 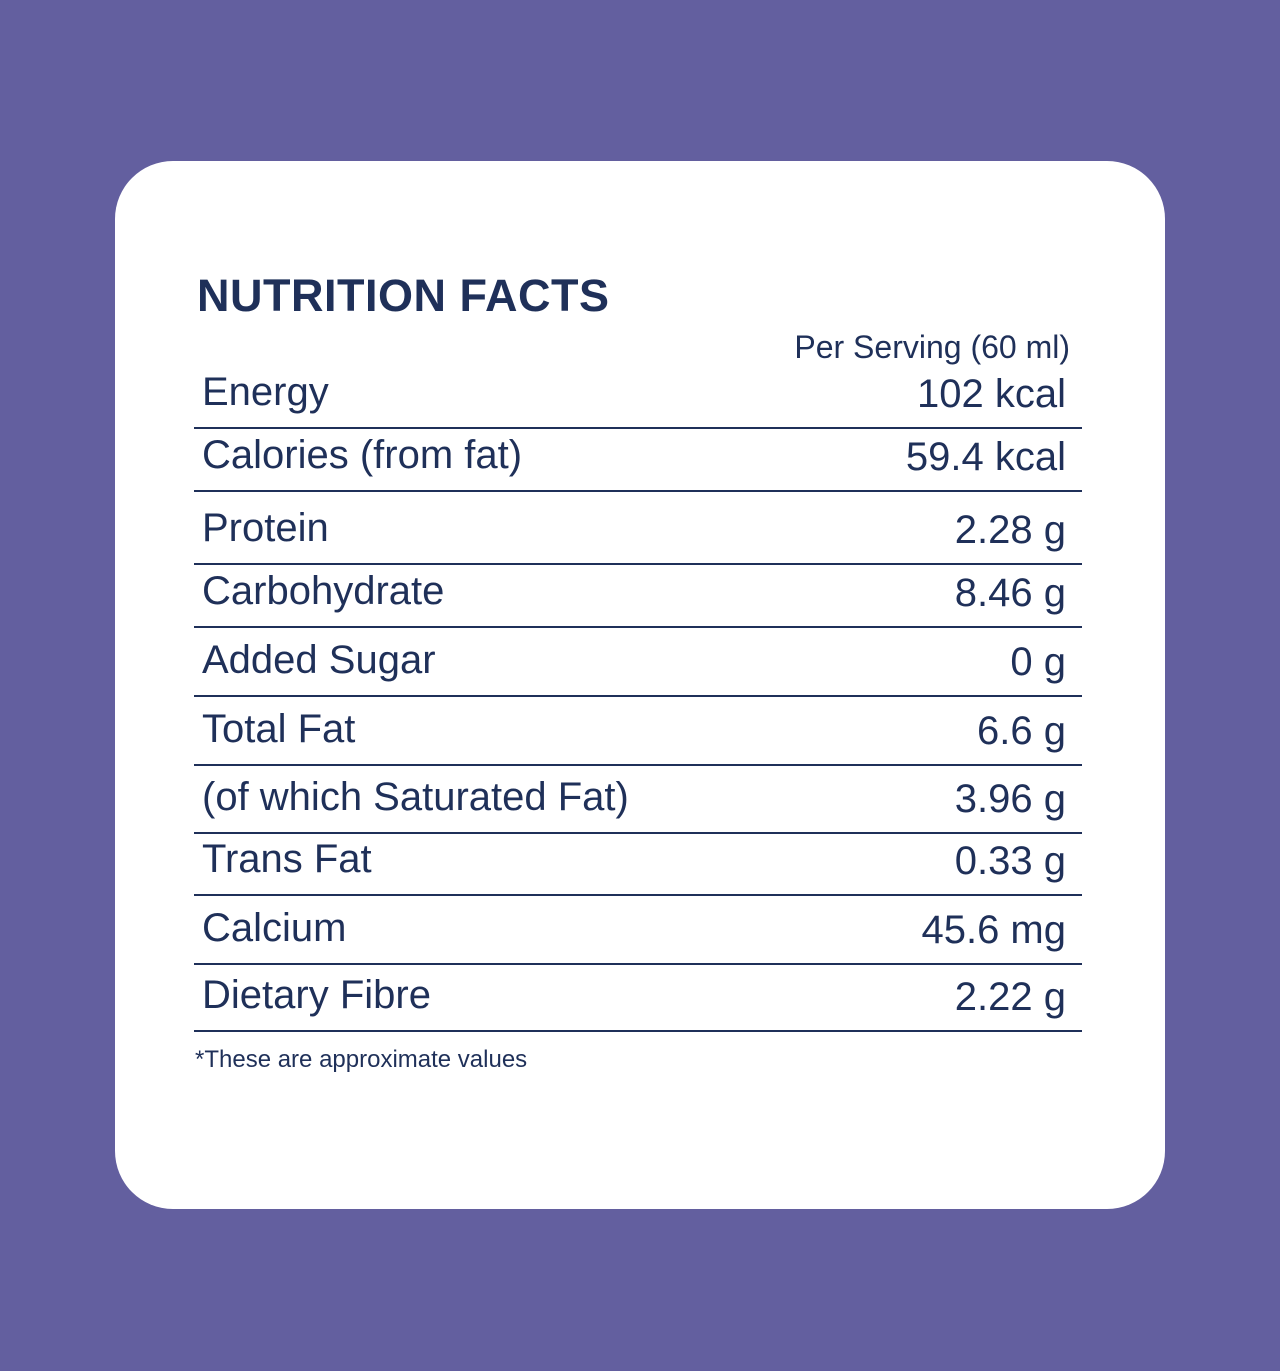 I want to click on nutrient-value: 0.33 g, so click(x=1010, y=861).